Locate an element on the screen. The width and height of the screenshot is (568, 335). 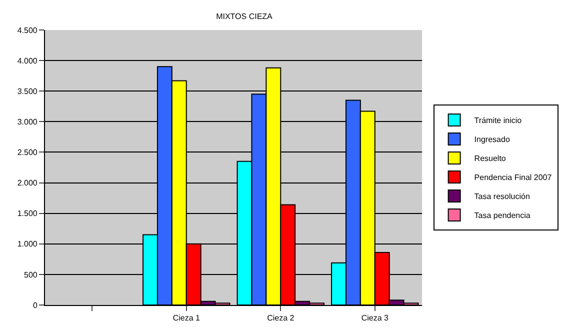
y-tick-label: 500 is located at coordinates (31, 275).